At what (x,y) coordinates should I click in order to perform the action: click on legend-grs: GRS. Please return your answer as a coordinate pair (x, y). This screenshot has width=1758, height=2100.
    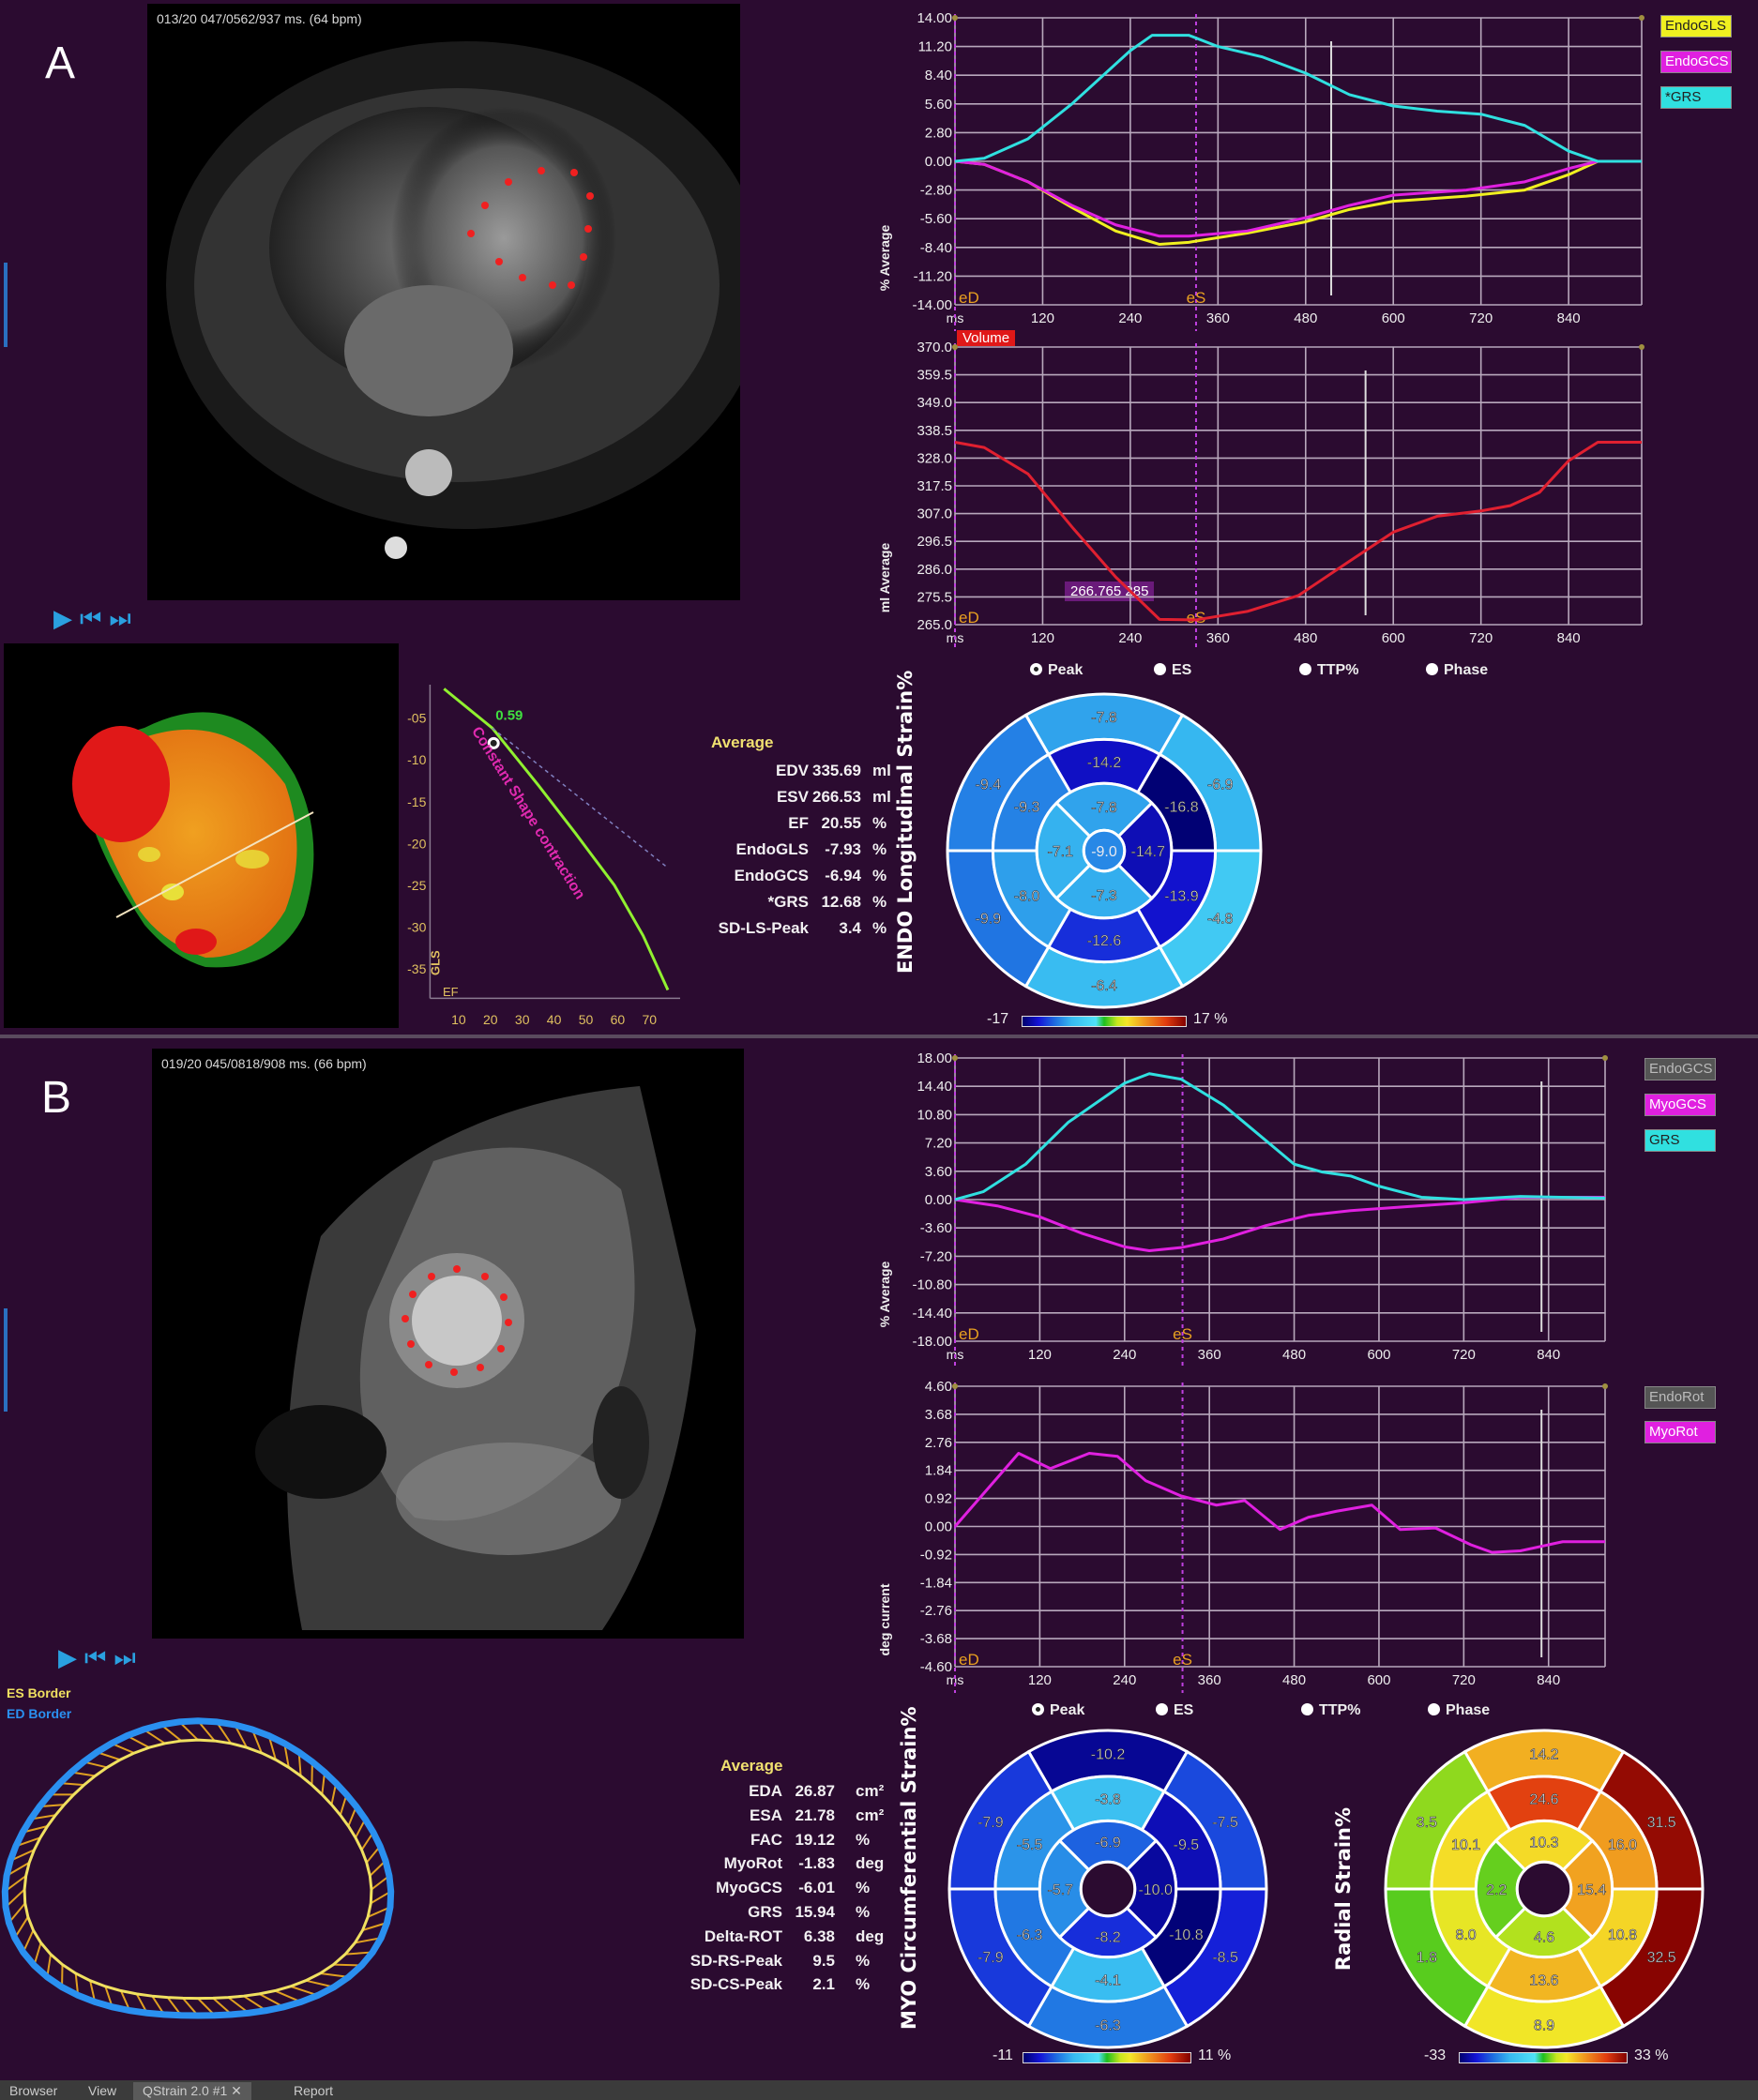
    Looking at the image, I should click on (1680, 1140).